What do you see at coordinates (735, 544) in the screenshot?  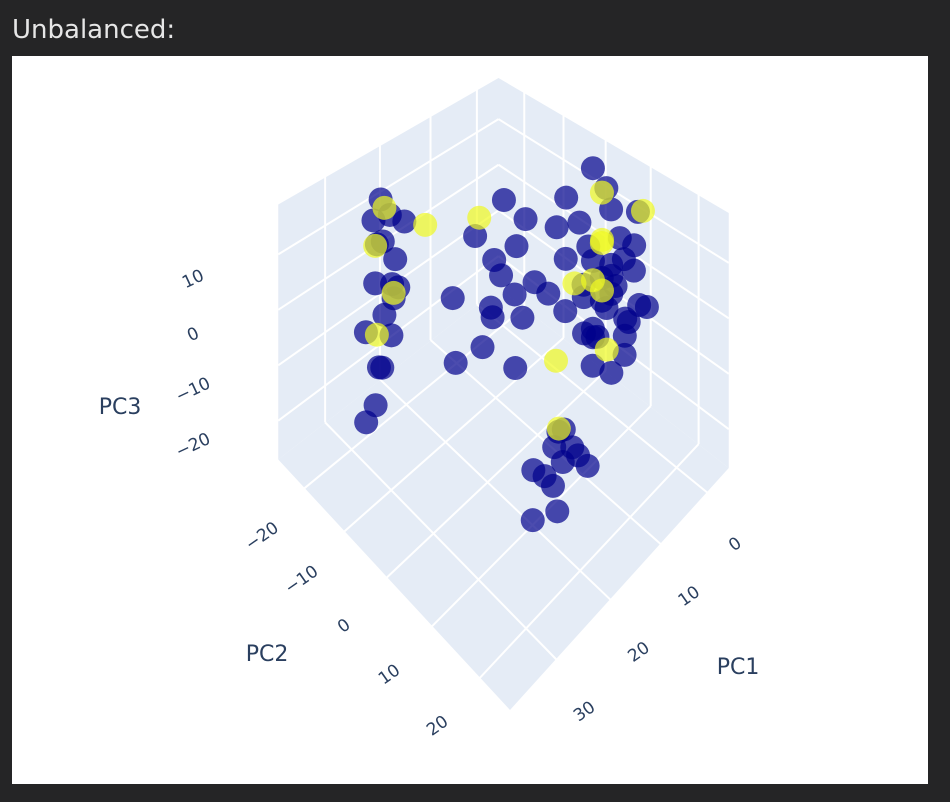 I see `x-tick-label: 0` at bounding box center [735, 544].